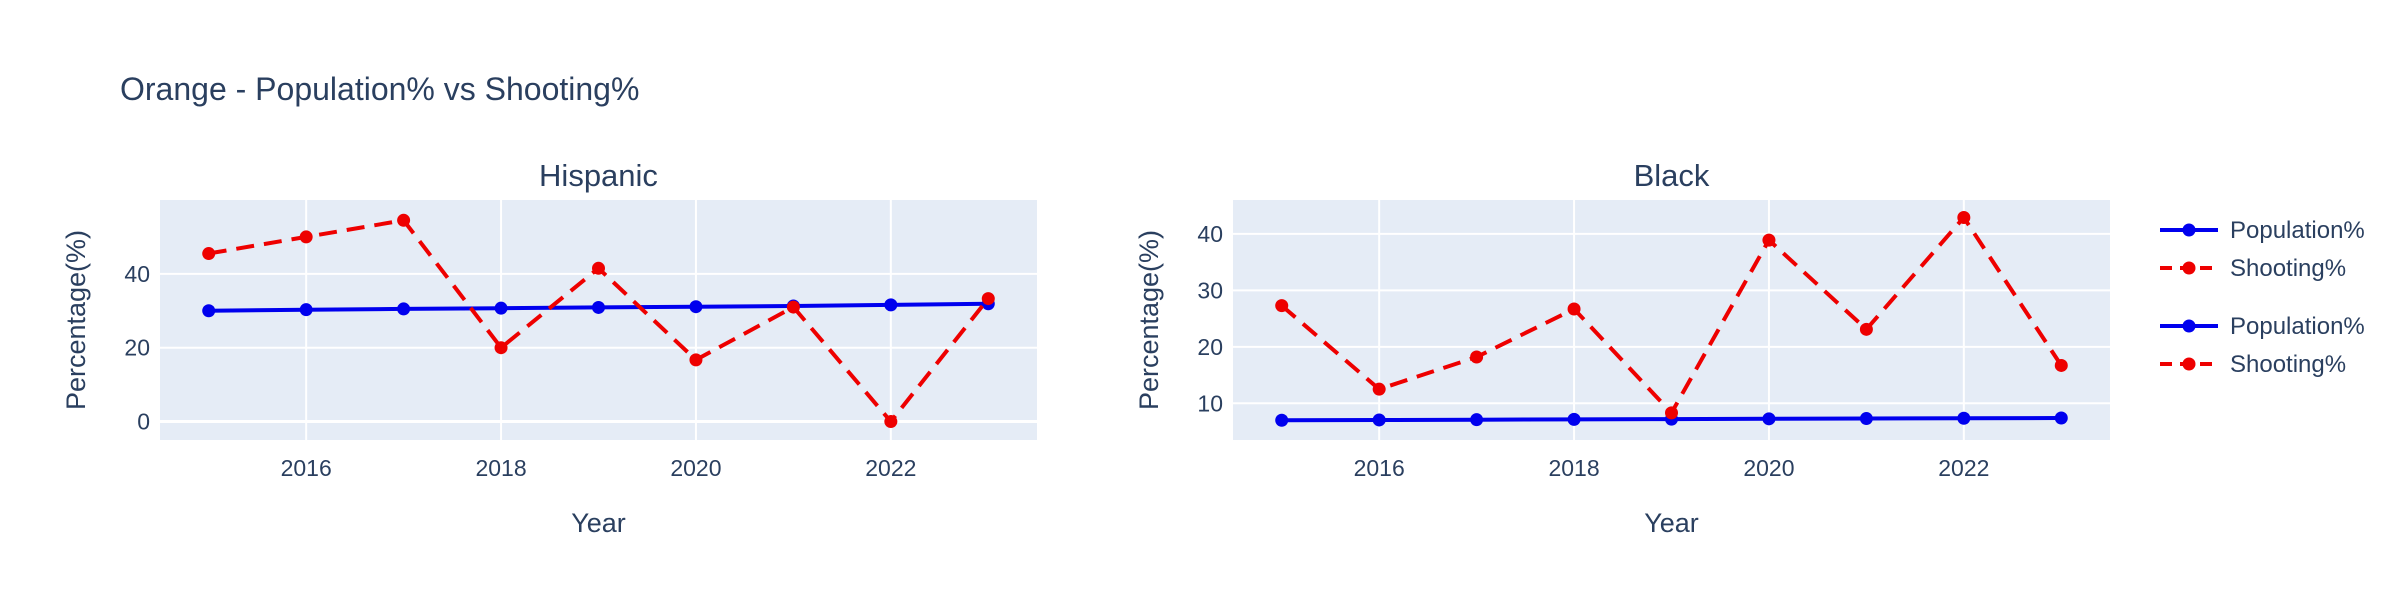 The image size is (2400, 600). What do you see at coordinates (500, 468) in the screenshot?
I see `panel1-x-tick-label: 2018` at bounding box center [500, 468].